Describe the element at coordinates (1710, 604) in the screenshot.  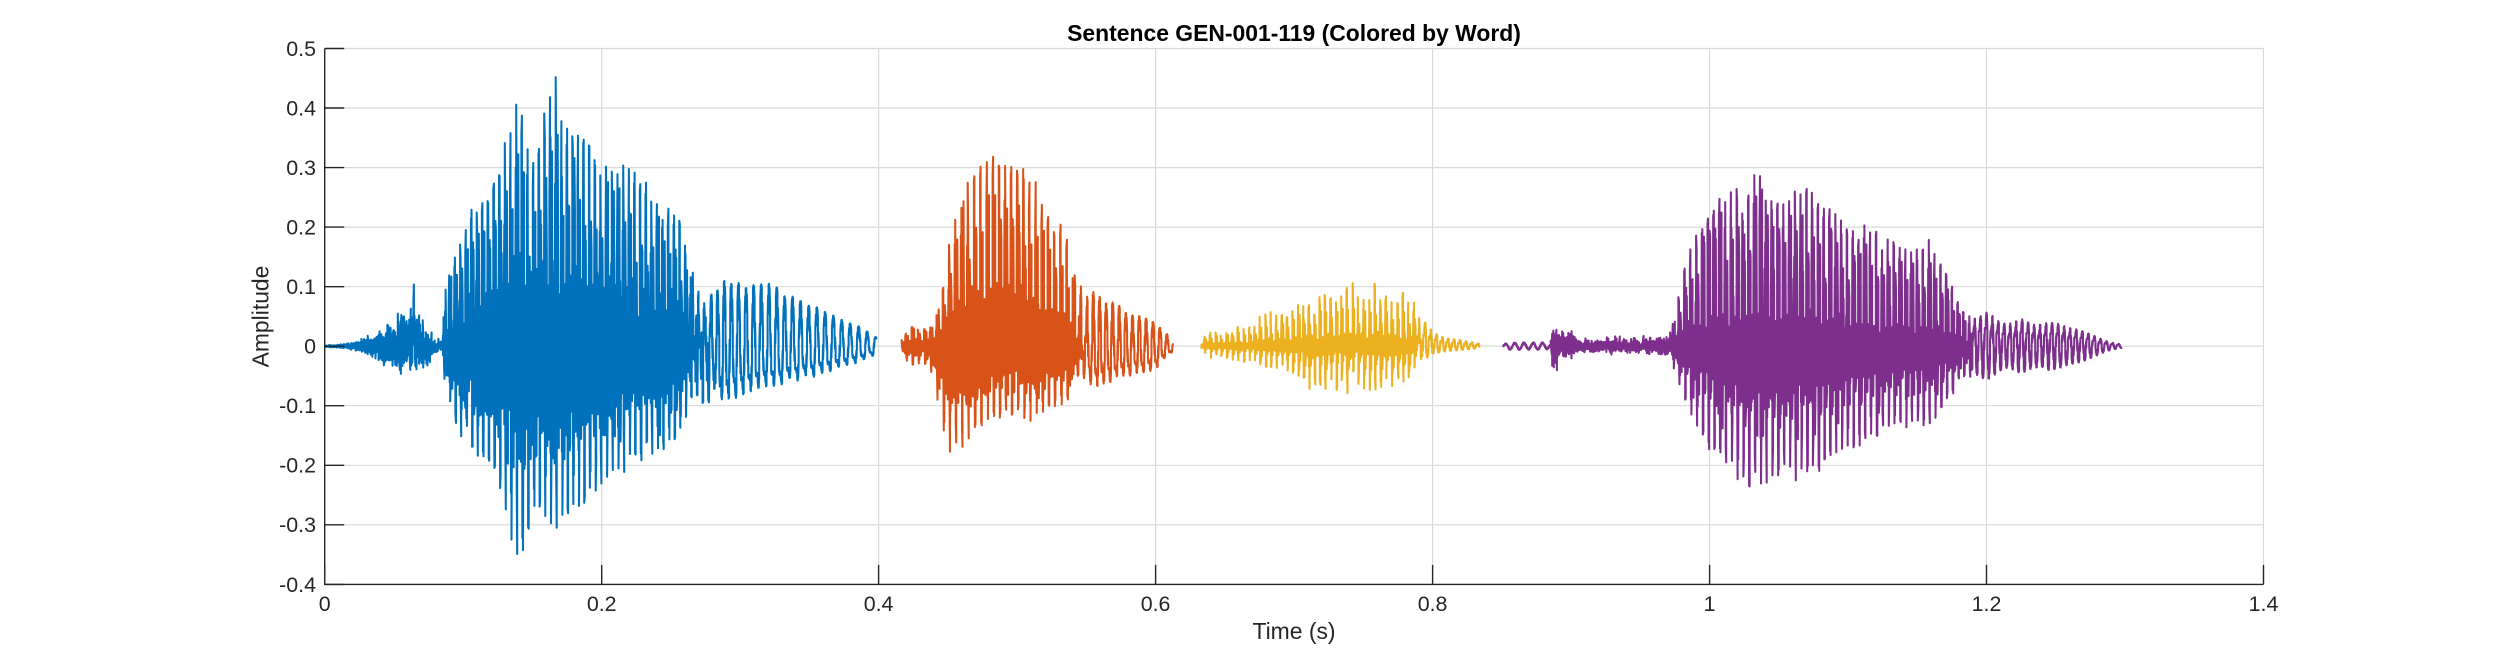
I see `svg-text: 1` at that location.